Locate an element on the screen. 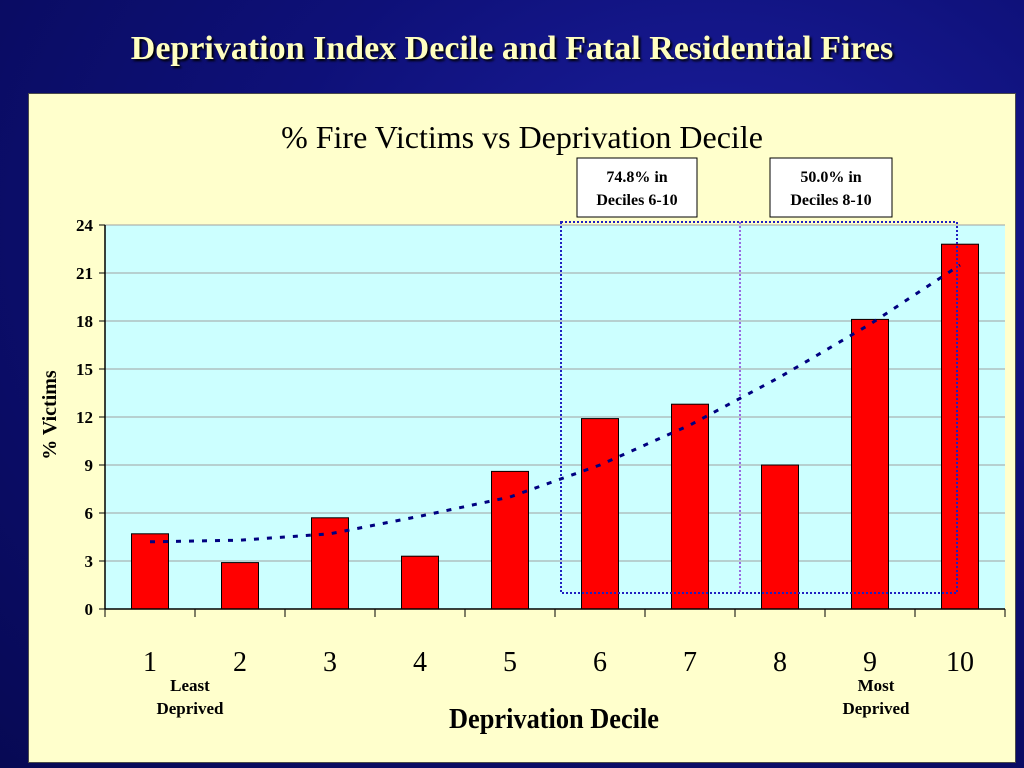 The height and width of the screenshot is (768, 1024). y-tick-label: 9 is located at coordinates (89, 465).